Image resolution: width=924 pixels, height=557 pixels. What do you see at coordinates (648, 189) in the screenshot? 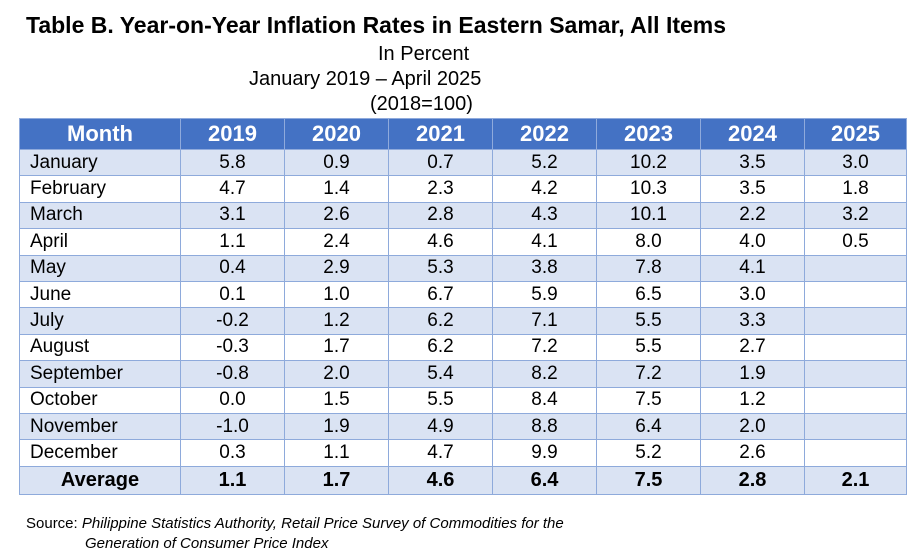
I see `value-cell: 10.3` at bounding box center [648, 189].